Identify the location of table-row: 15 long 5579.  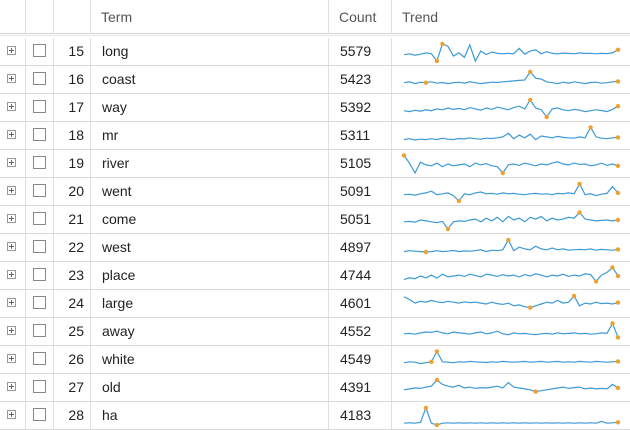
(315, 52).